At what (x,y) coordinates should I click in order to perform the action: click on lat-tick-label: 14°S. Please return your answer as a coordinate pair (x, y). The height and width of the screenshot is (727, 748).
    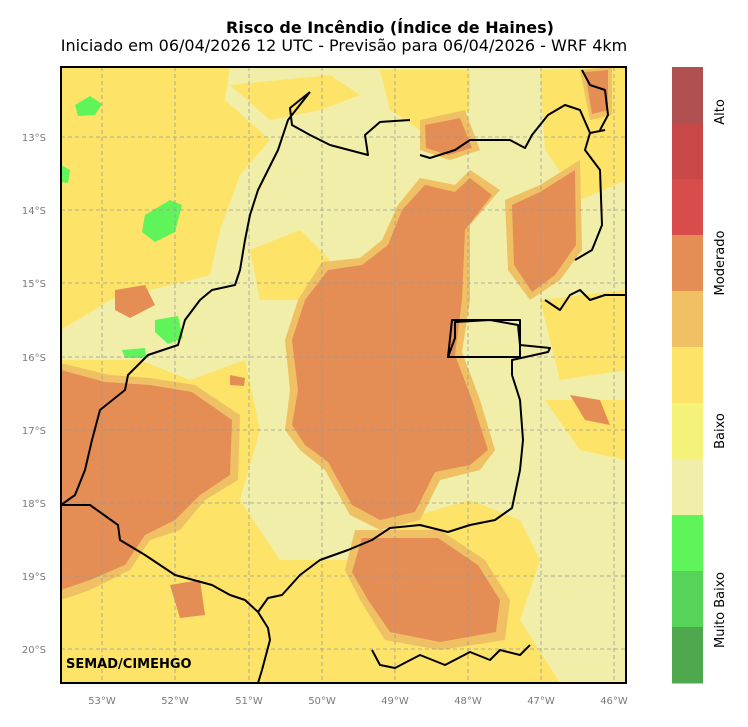
    Looking at the image, I should click on (34, 211).